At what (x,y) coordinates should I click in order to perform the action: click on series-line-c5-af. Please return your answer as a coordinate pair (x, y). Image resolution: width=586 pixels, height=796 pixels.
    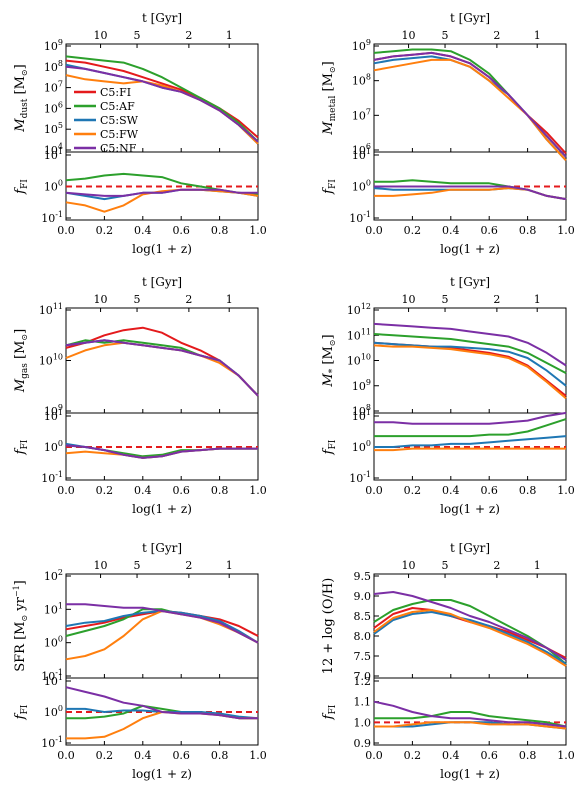
    Looking at the image, I should click on (162, 99).